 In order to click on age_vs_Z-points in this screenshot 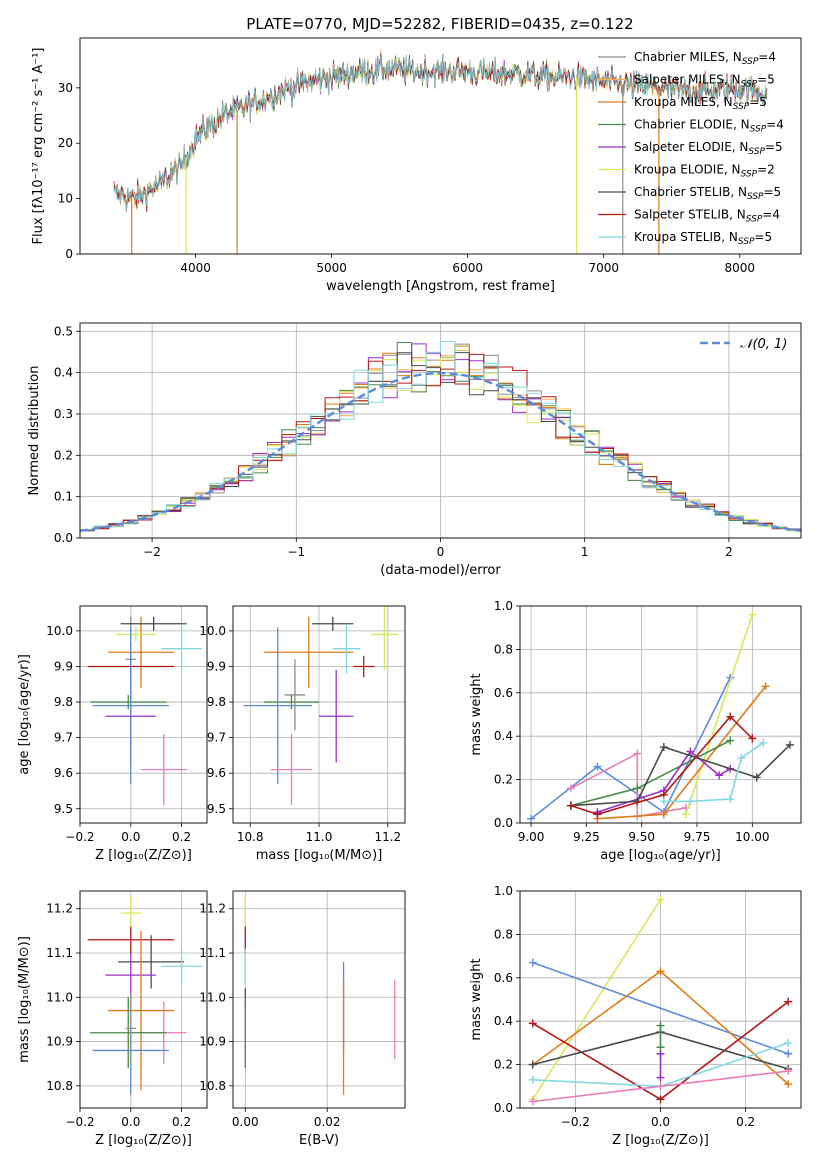, I will do `click(144, 711)`.